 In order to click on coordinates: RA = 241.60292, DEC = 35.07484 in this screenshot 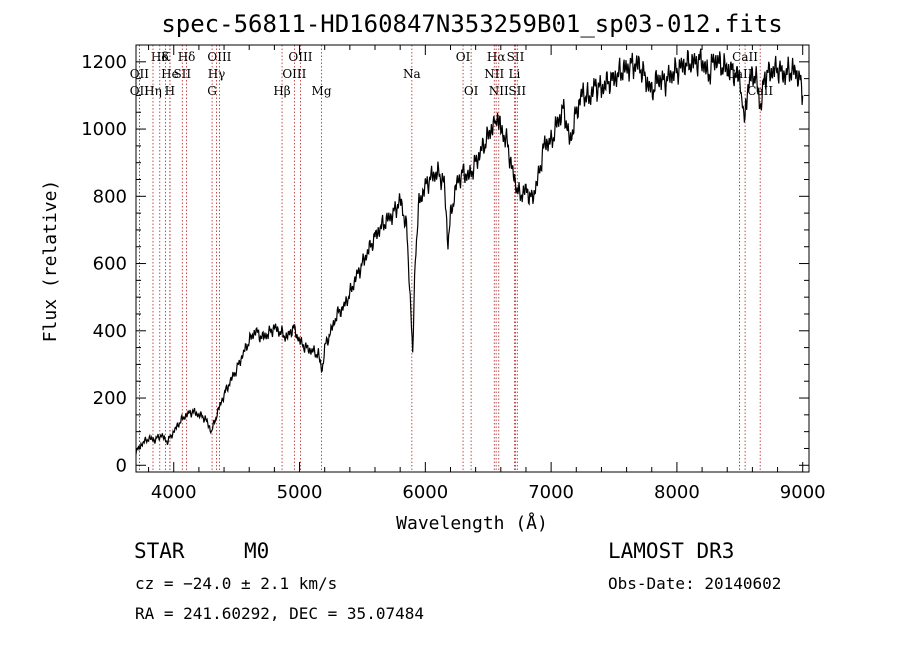, I will do `click(279, 613)`.